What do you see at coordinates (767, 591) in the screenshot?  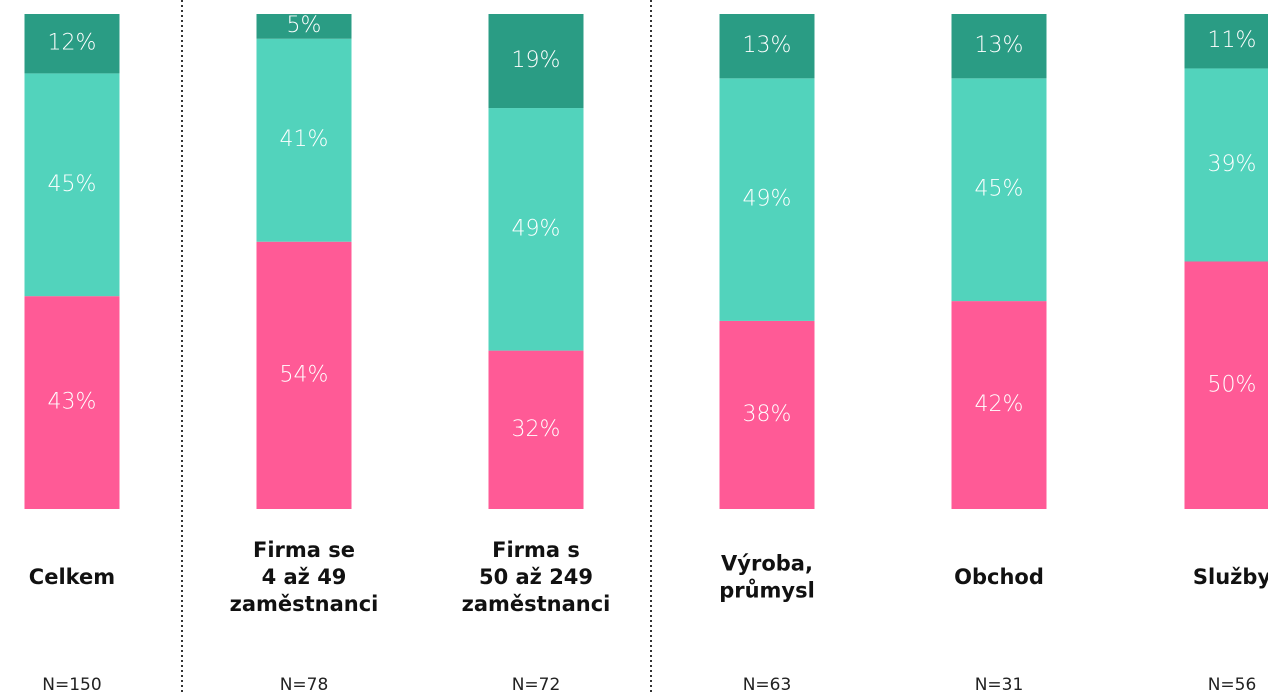 I see `category-label: průmysl` at bounding box center [767, 591].